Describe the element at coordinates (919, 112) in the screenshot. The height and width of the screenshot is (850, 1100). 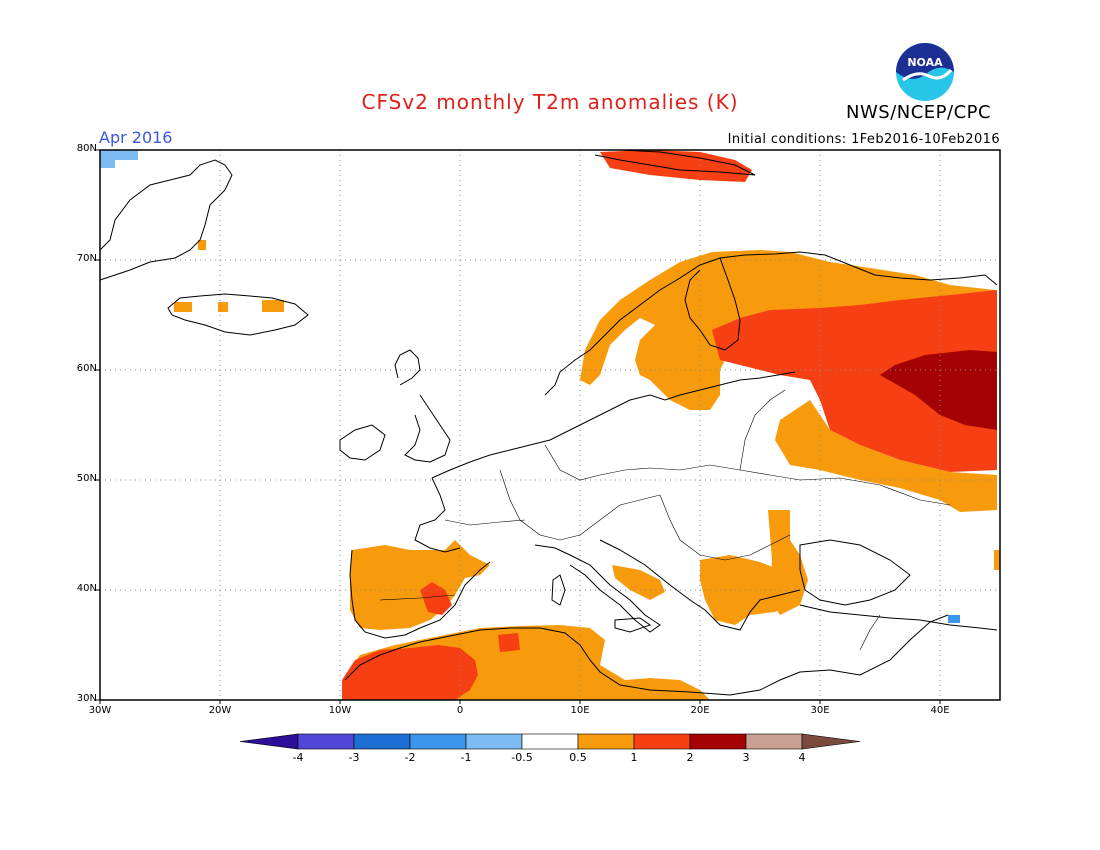
I see `agency-label: NWS/NCEP/CPC` at that location.